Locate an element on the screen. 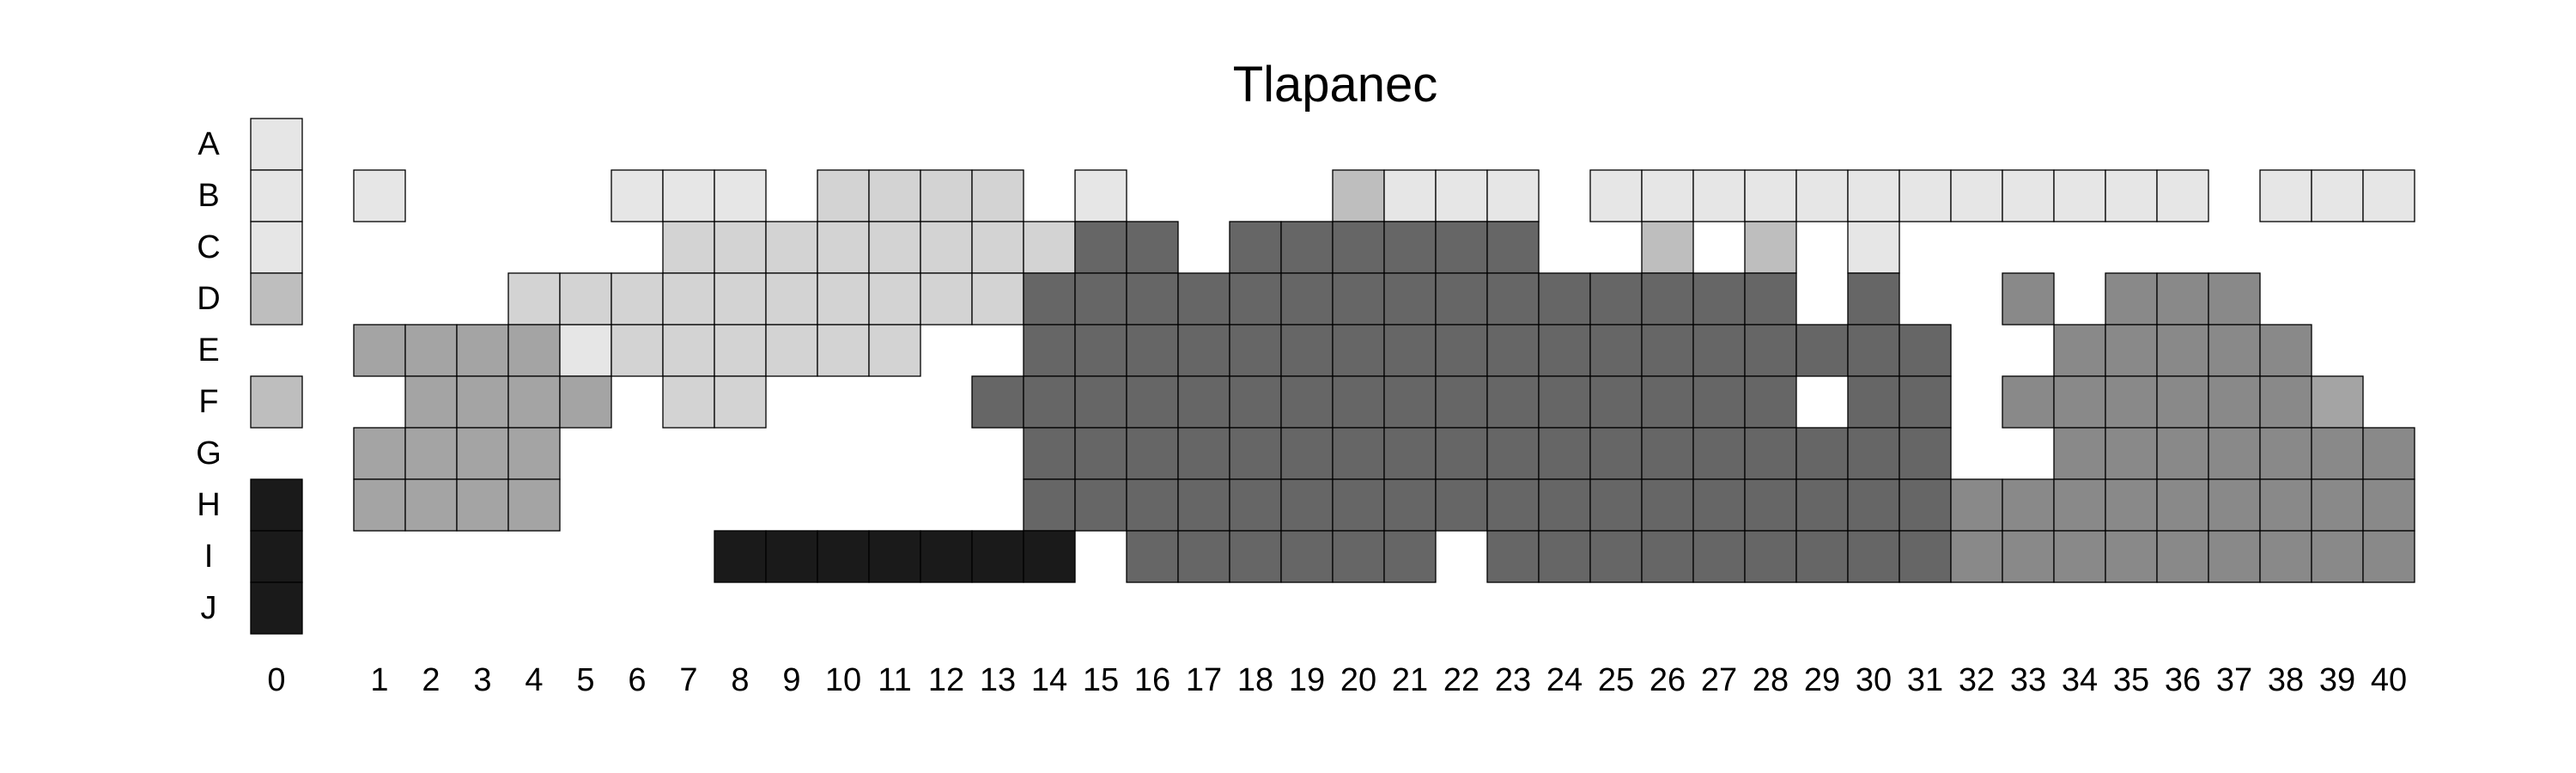 Image resolution: width=2576 pixels, height=773 pixels. column-label-21: 21 is located at coordinates (1410, 680).